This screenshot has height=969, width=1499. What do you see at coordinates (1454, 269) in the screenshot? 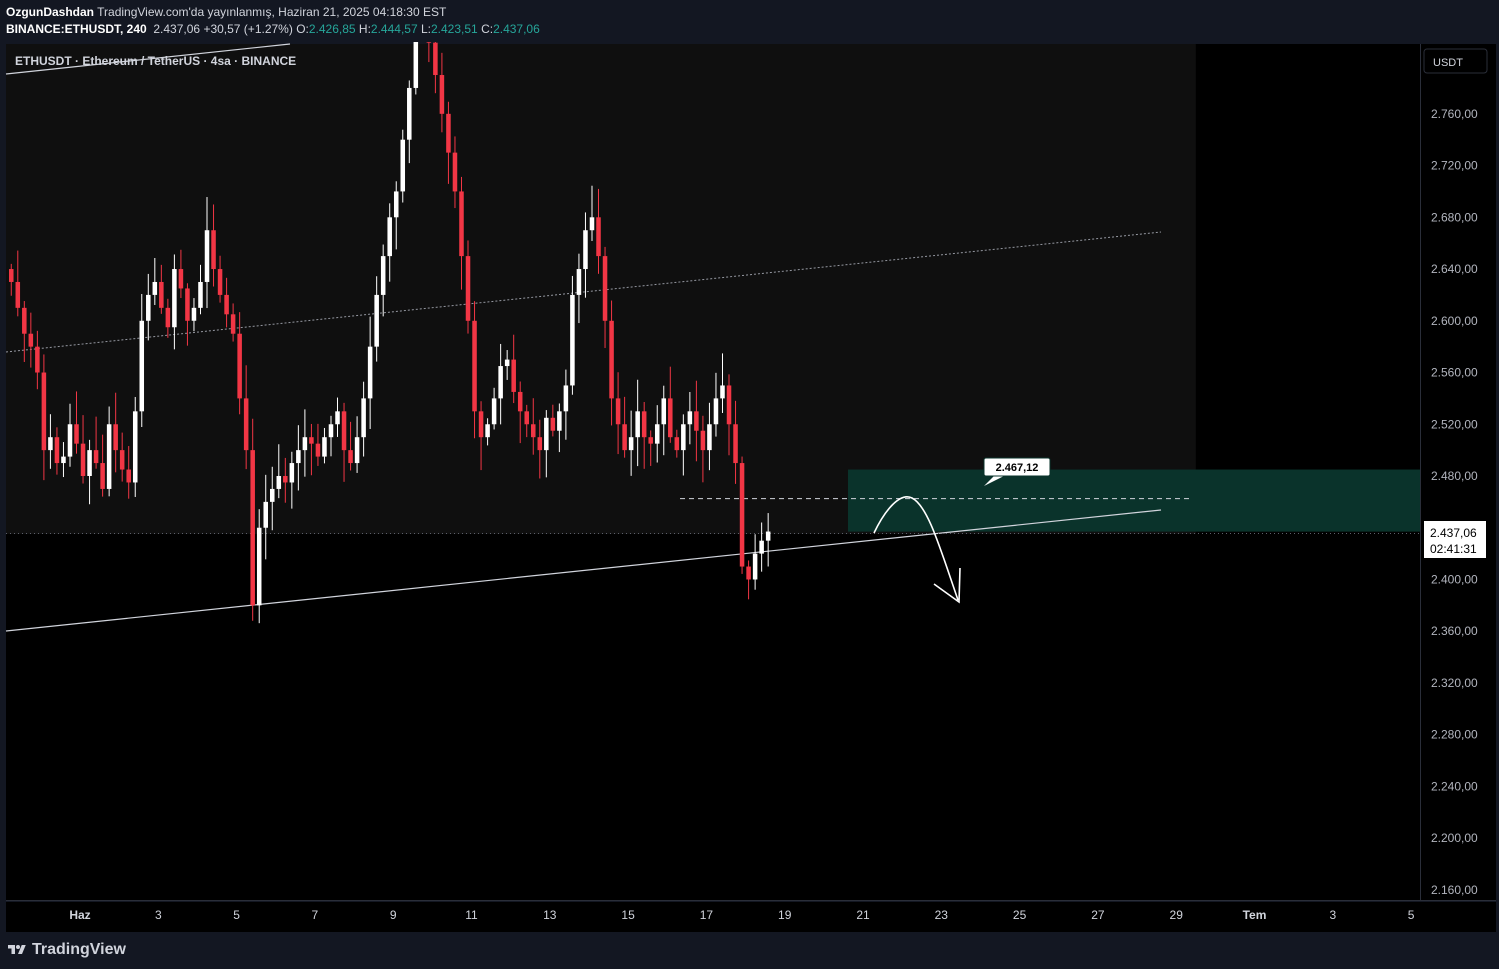
I see `y-tick-label: 2.640,00` at bounding box center [1454, 269].